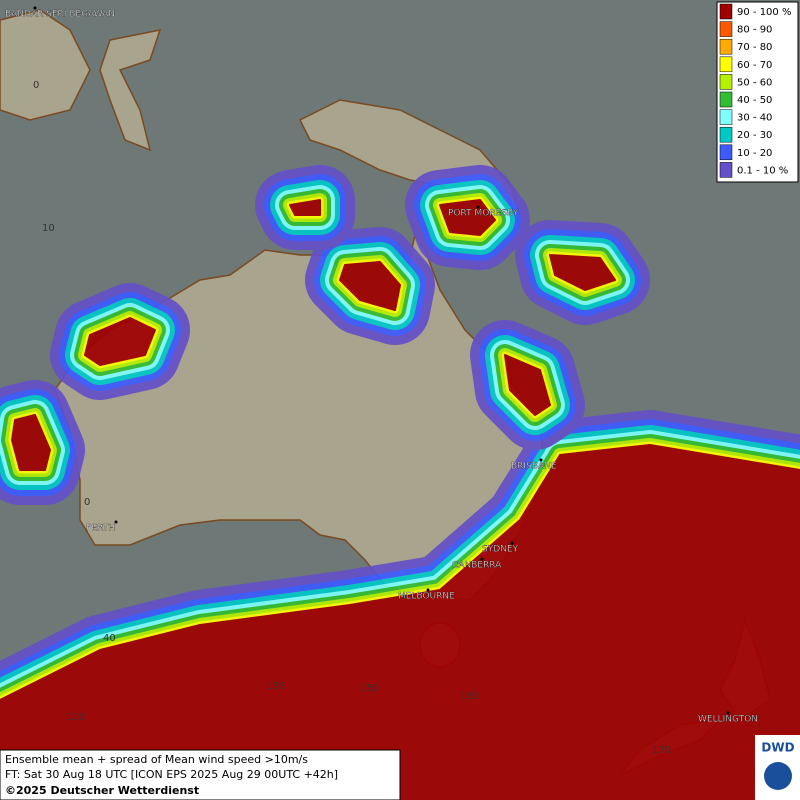 This screenshot has height=800, width=800. What do you see at coordinates (762, 170) in the screenshot?
I see `legend-label: 0.1 - 10 %` at bounding box center [762, 170].